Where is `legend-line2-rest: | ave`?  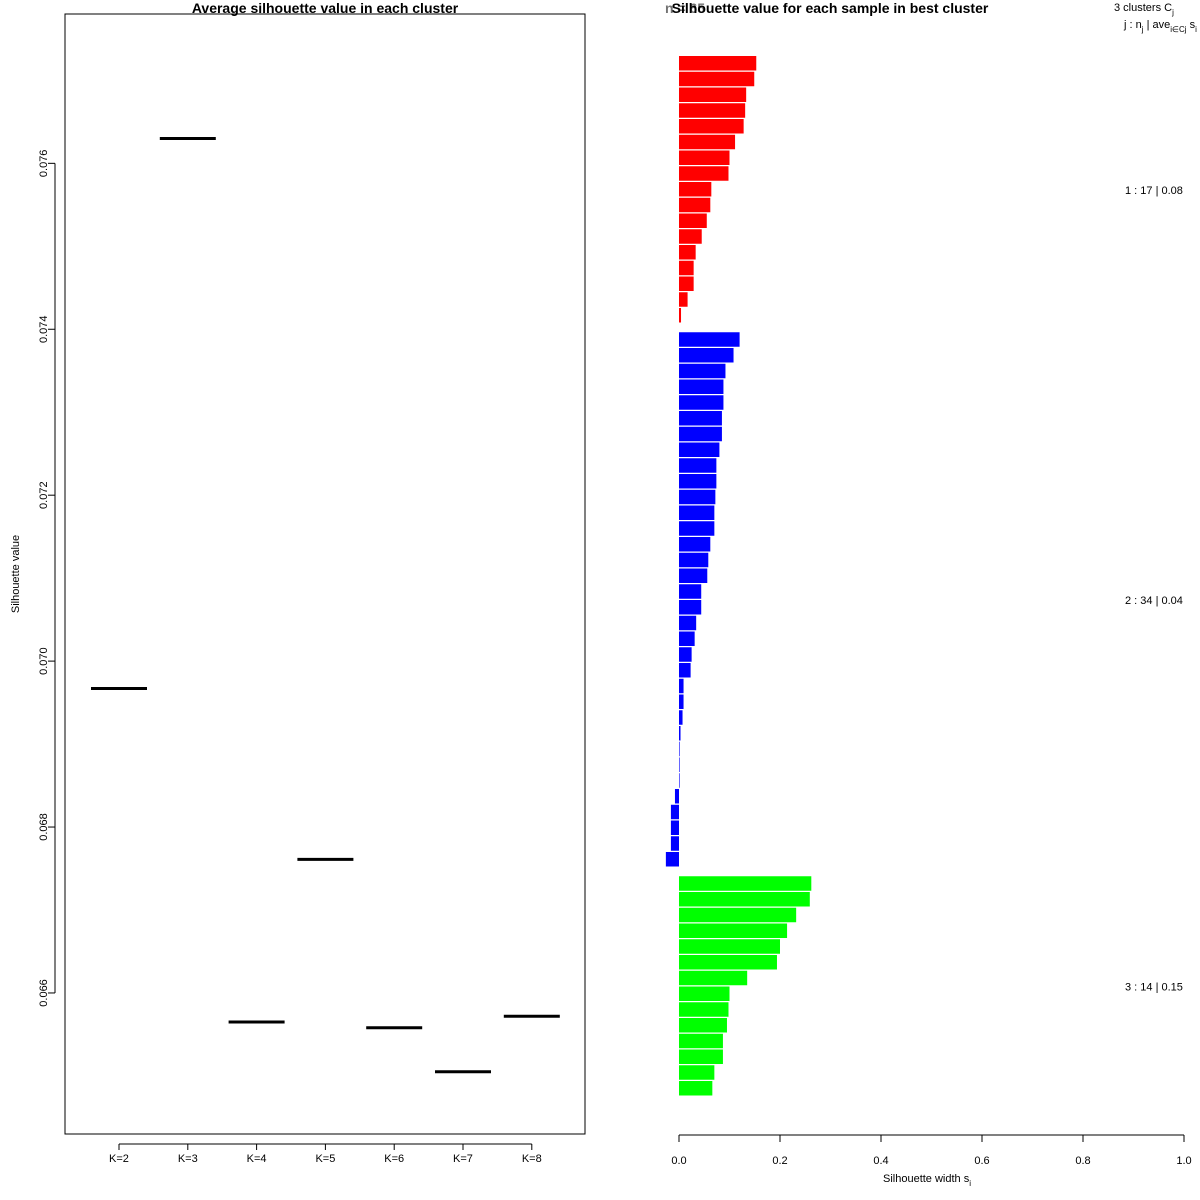
legend-line2-rest: | ave is located at coordinates (1157, 25).